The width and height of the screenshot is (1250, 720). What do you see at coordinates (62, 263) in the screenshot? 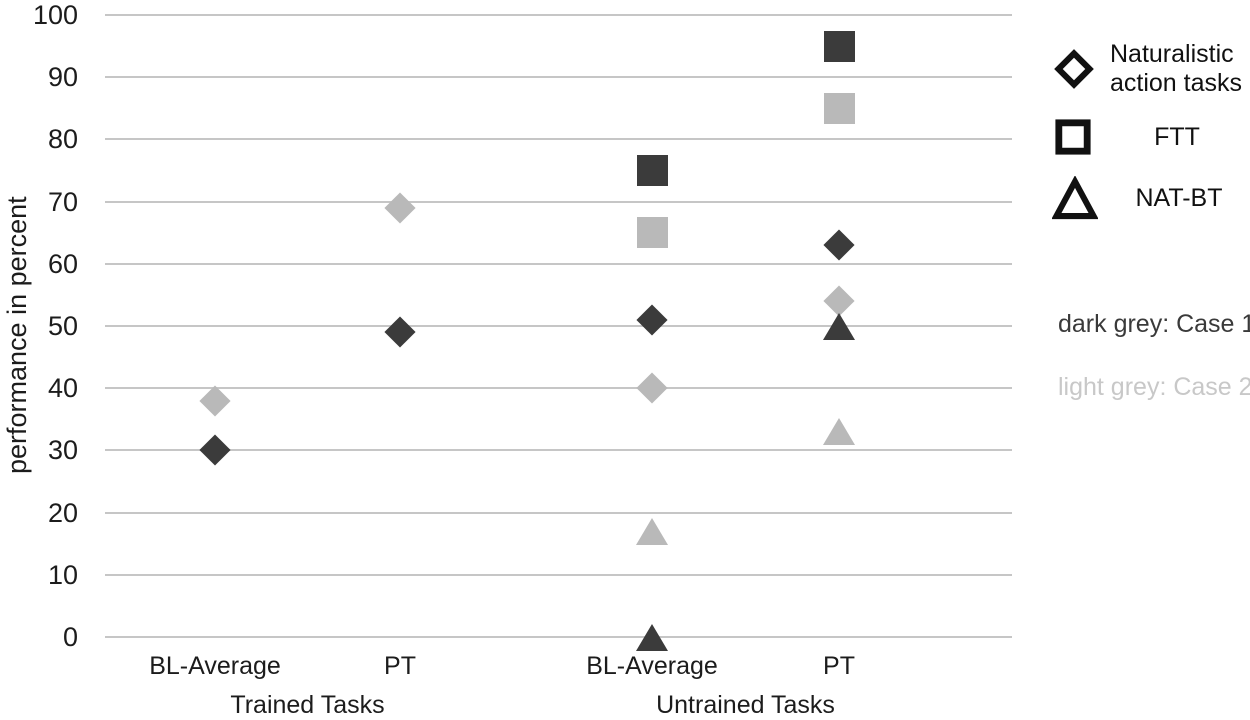
I see `y-tick-label: 60` at bounding box center [62, 263].